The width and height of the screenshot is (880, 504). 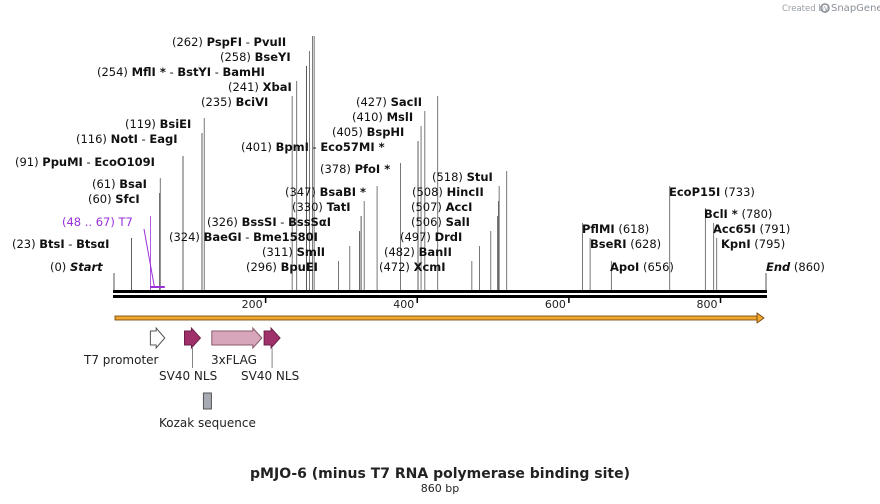 What do you see at coordinates (193, 338) in the screenshot?
I see `feature-sv40-nls-1-arrow` at bounding box center [193, 338].